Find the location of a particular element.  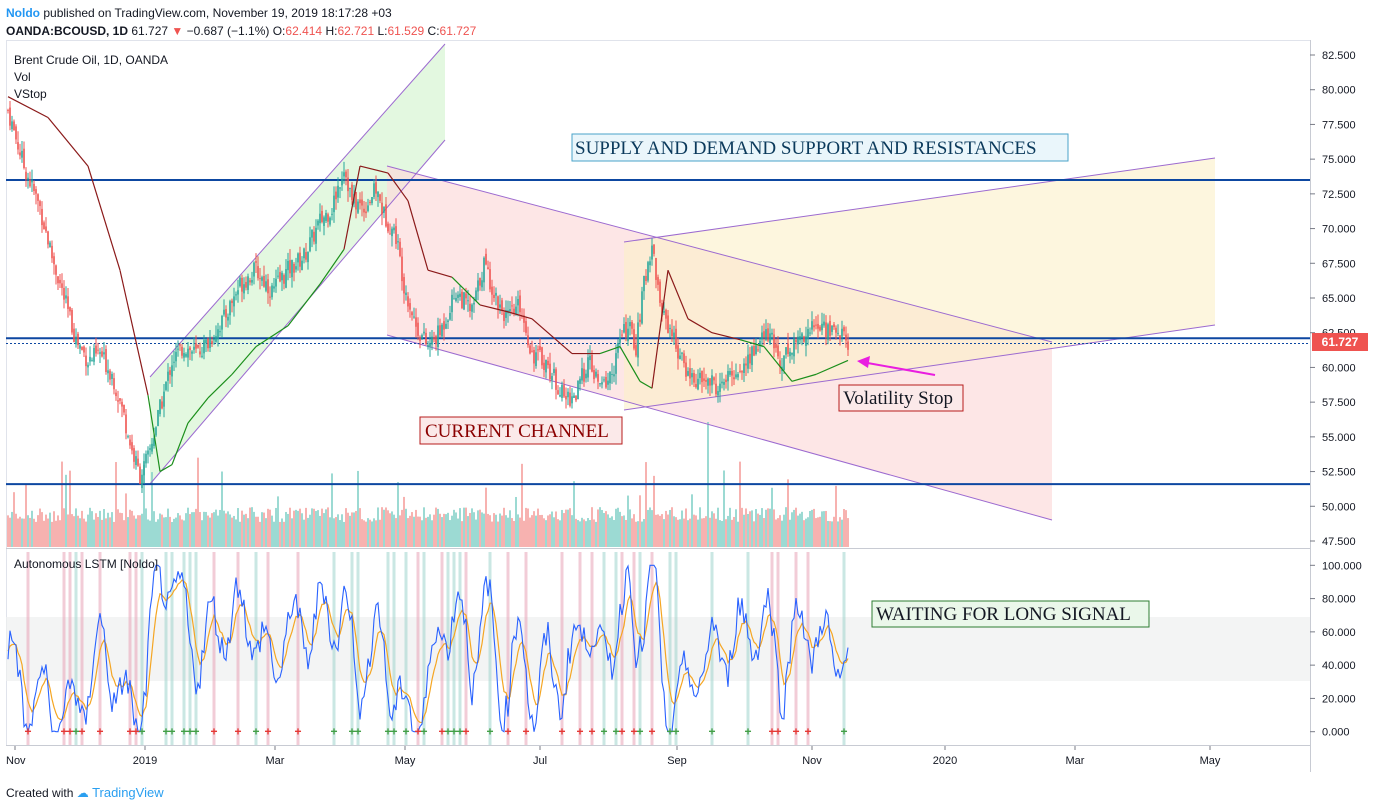

price-tick-label: 80.000 is located at coordinates (1339, 91).